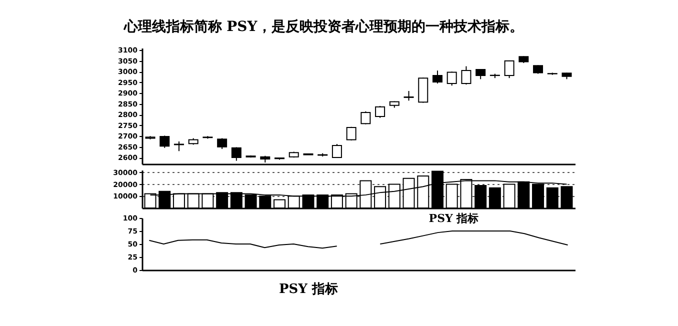  Describe the element at coordinates (308, 289) in the screenshot. I see `text: PSY 指标` at that location.